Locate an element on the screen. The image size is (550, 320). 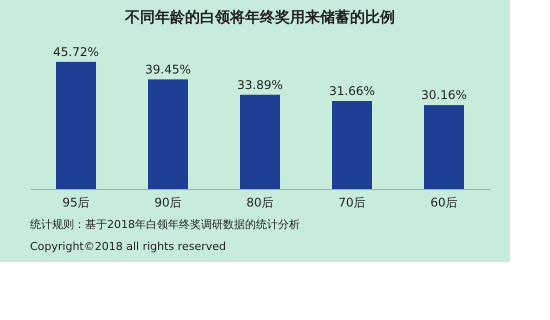
chart-title: 不同年龄的白领将年终奖用来储蓄的比例 is located at coordinates (259, 17).